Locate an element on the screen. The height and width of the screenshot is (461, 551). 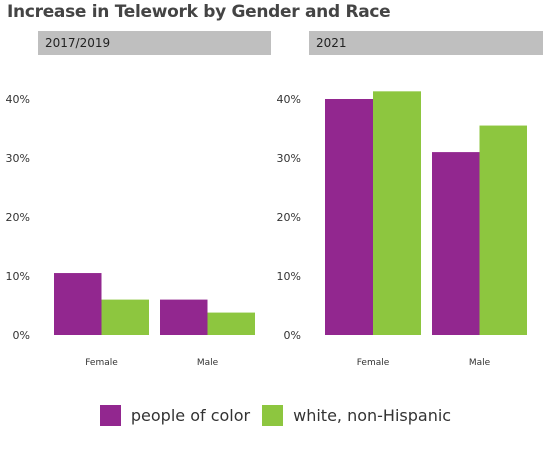
panel-strip-label: 2021 is located at coordinates (426, 43).